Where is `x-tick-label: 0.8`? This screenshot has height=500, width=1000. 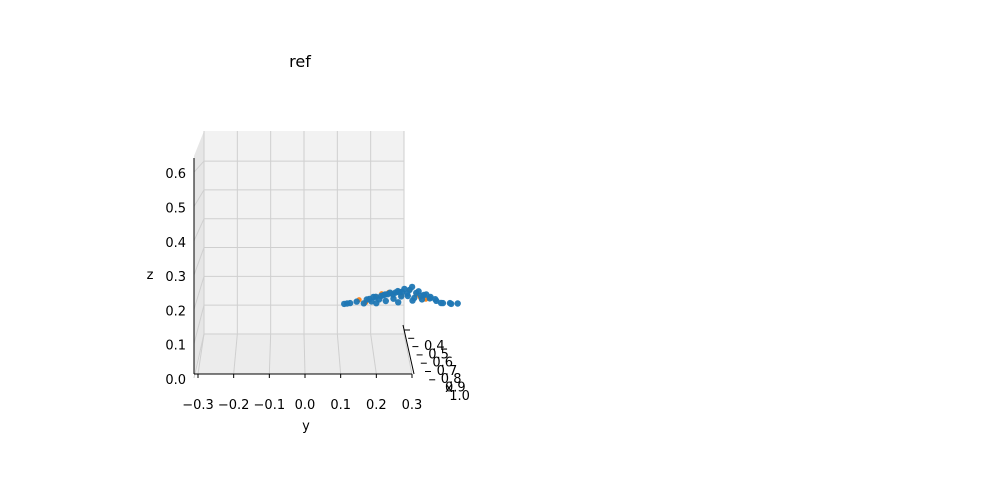
x-tick-label: 0.8 is located at coordinates (451, 379).